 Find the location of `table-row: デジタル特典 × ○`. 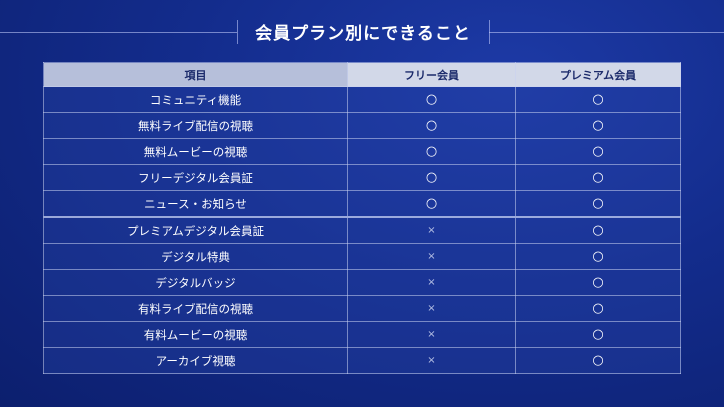

table-row: デジタル特典 × ○ is located at coordinates (362, 256).